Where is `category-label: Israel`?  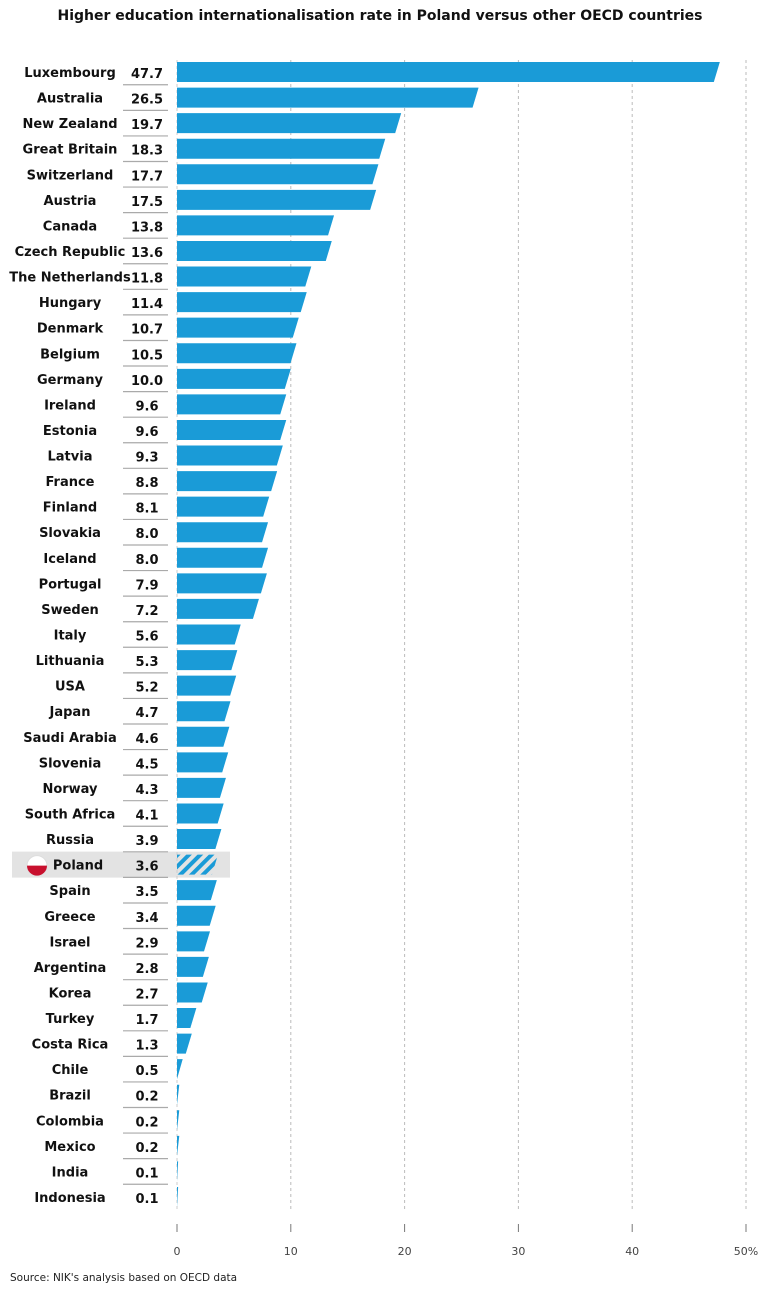
category-label: Israel is located at coordinates (69, 942).